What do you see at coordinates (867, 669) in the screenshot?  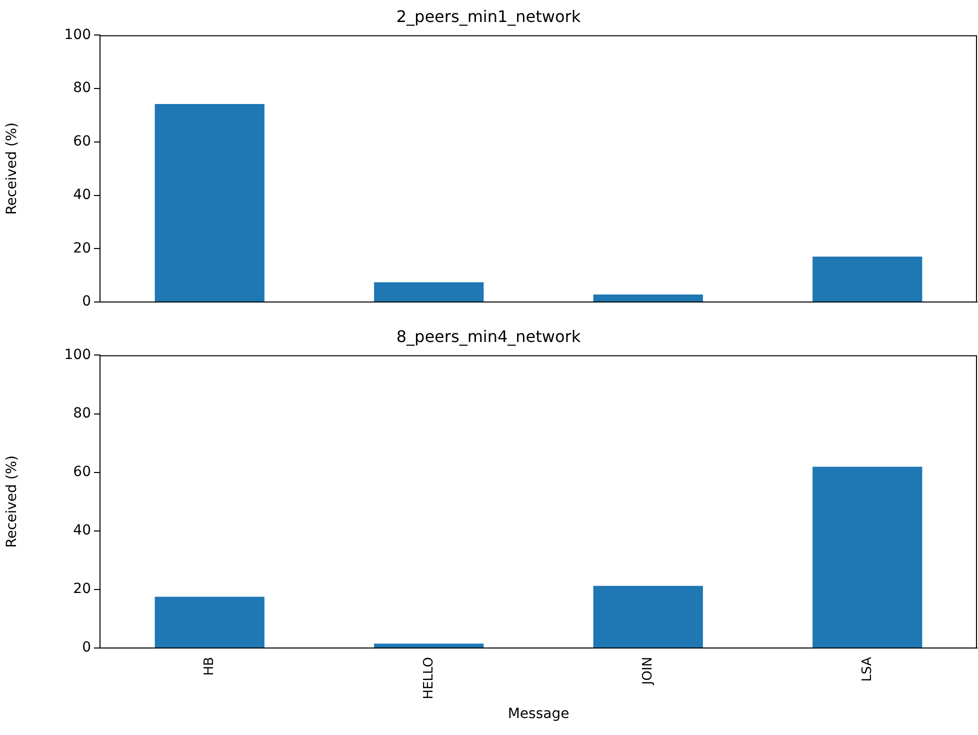 I see `x-tick-label: LSA` at bounding box center [867, 669].